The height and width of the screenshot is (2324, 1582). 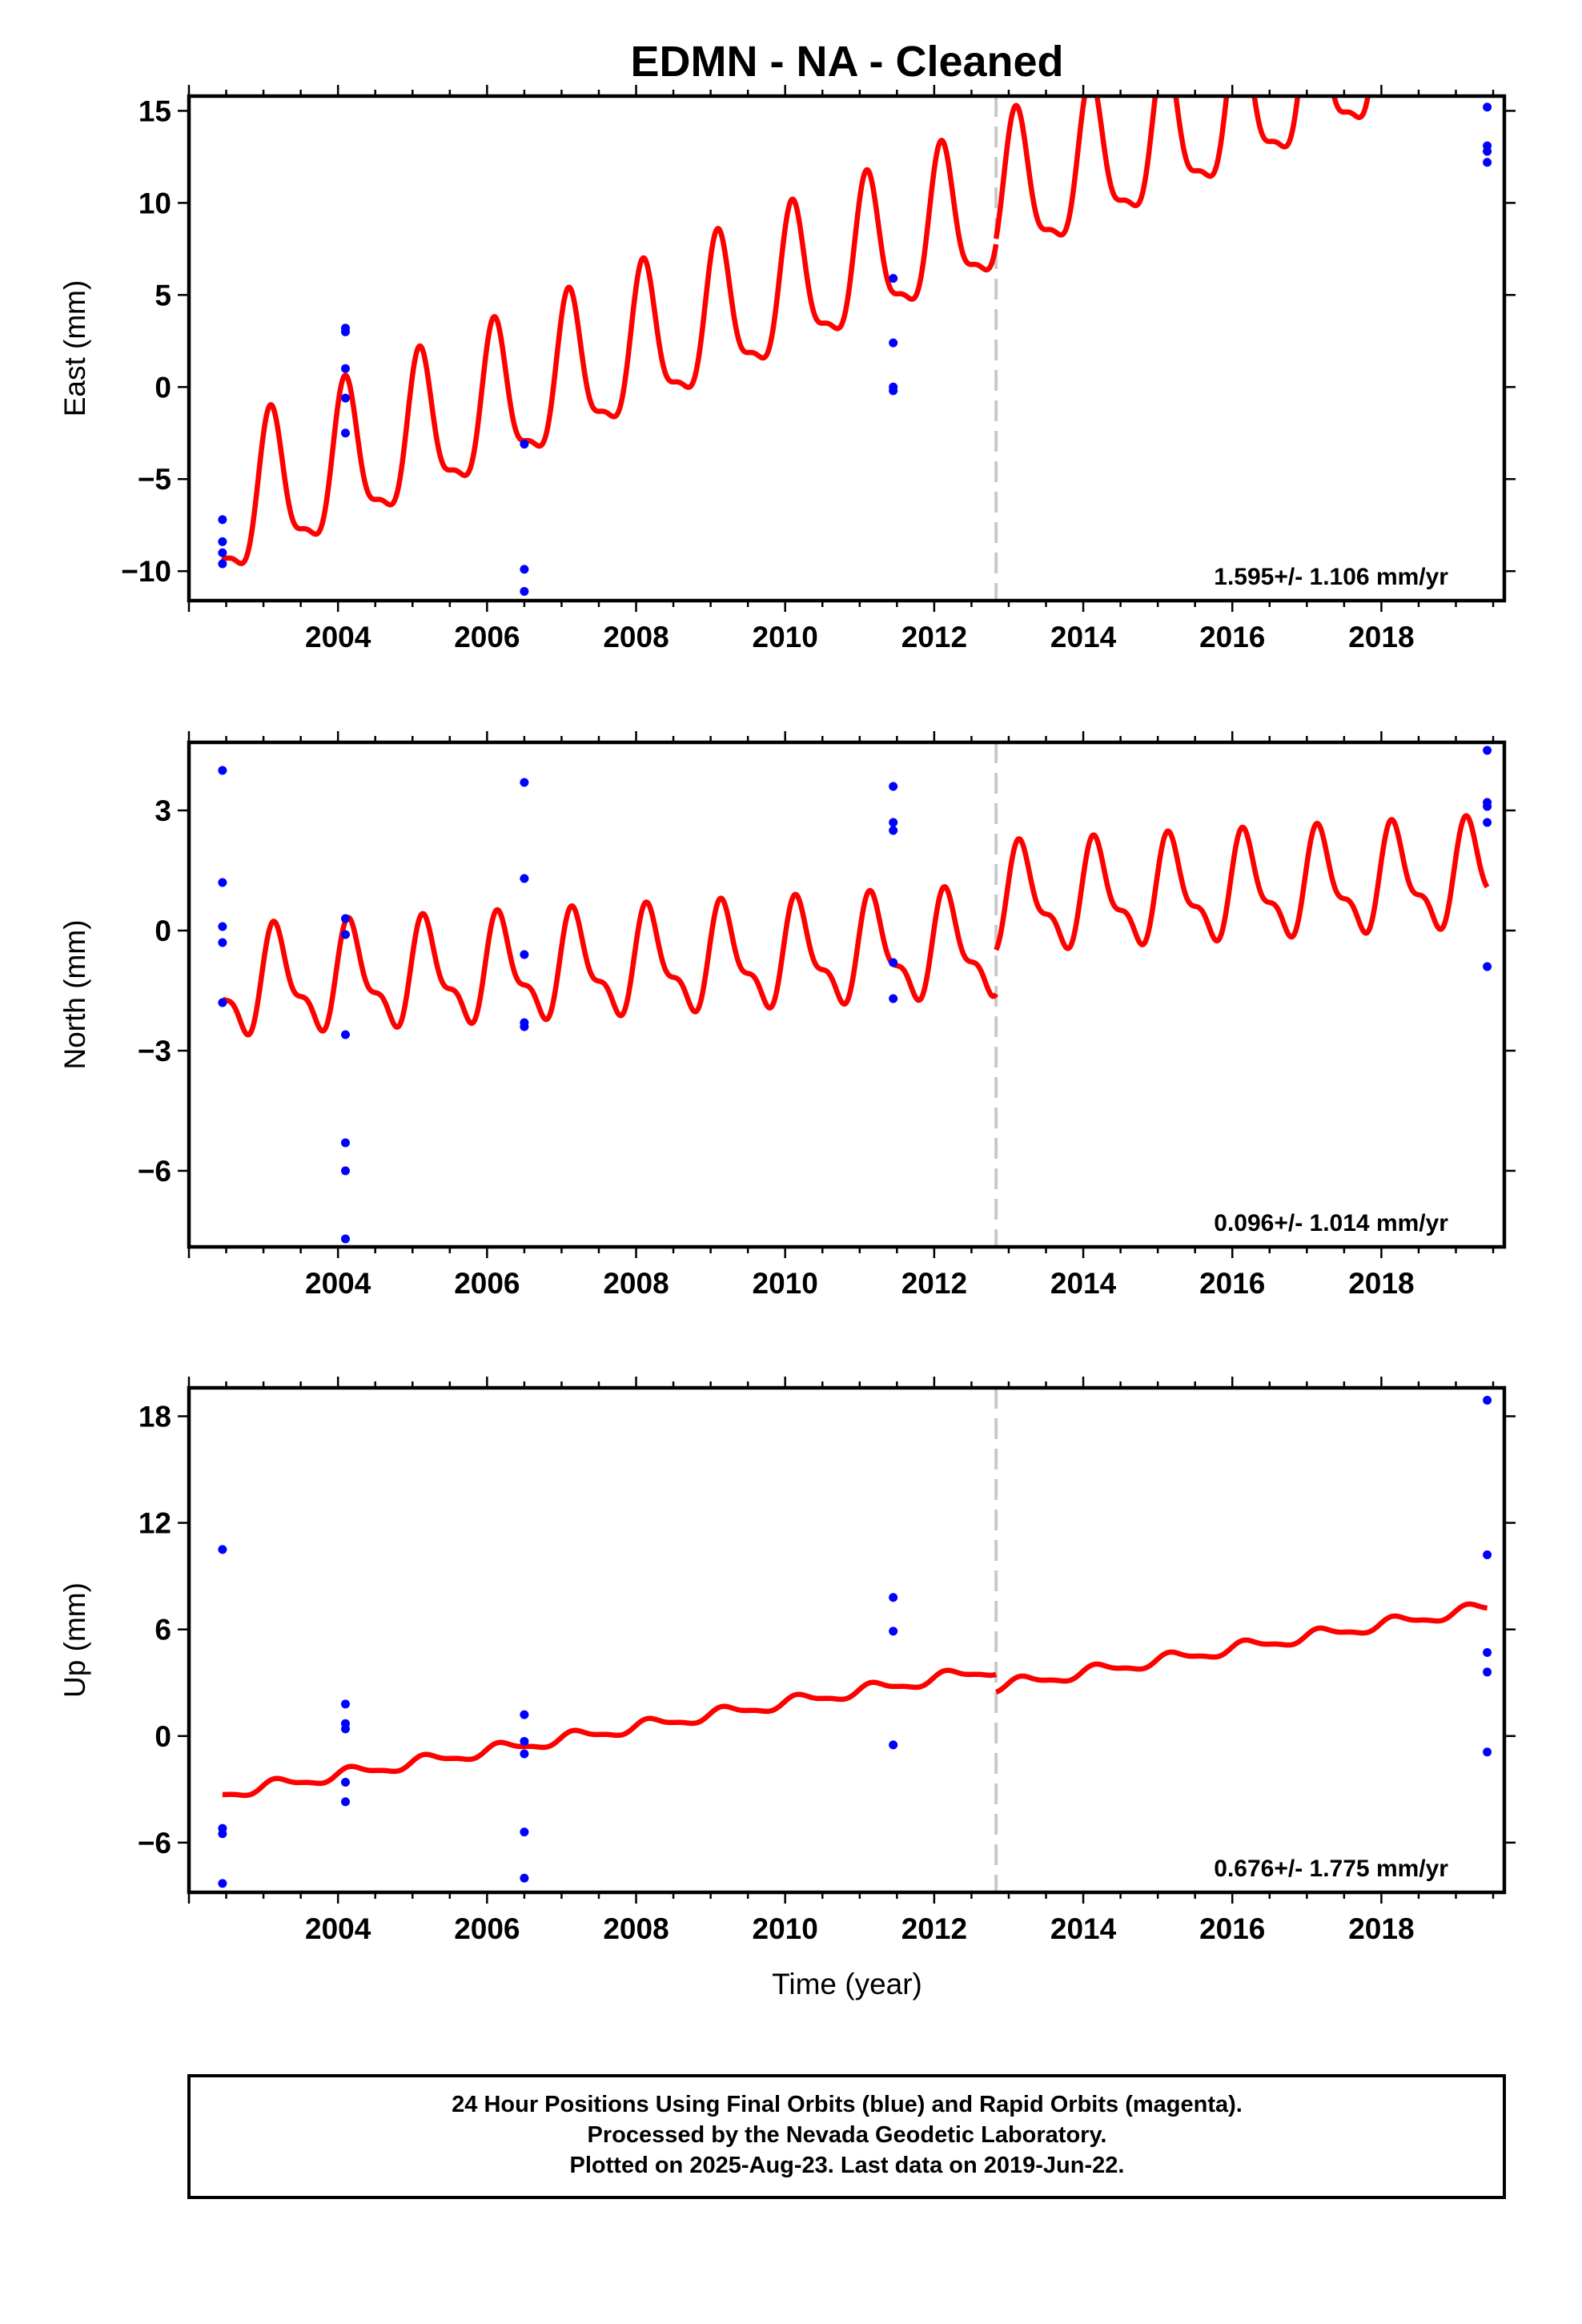 I want to click on x-axis-label: Time (year), so click(x=847, y=1984).